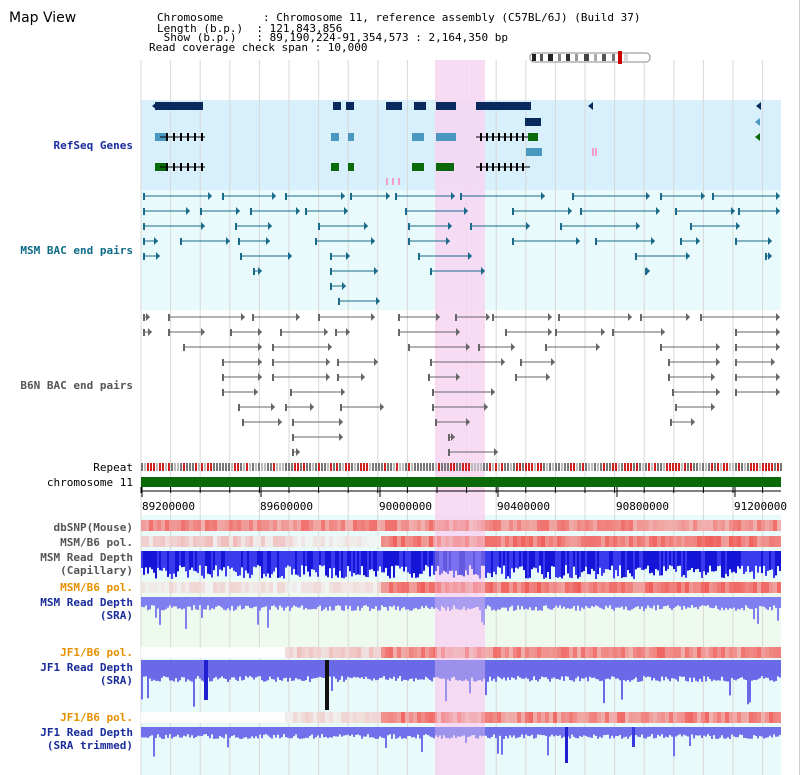  I want to click on track-label-msm-bac: MSM BAC end pairs, so click(76, 250).